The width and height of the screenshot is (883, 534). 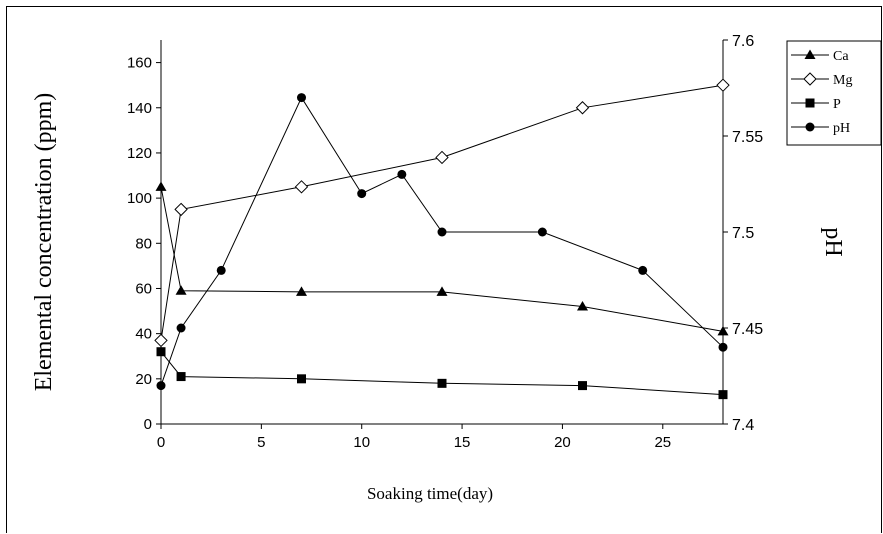 What do you see at coordinates (143, 379) in the screenshot?
I see `left-tick-label: 20` at bounding box center [143, 379].